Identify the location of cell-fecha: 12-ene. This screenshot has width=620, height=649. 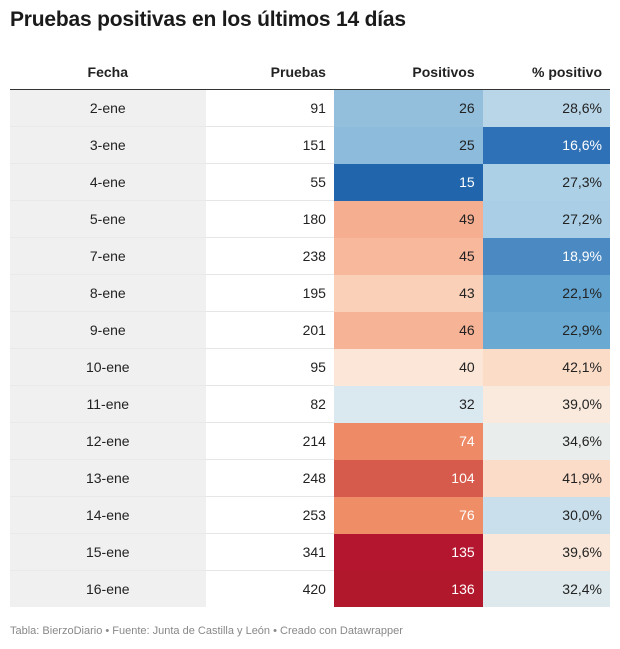
(108, 441).